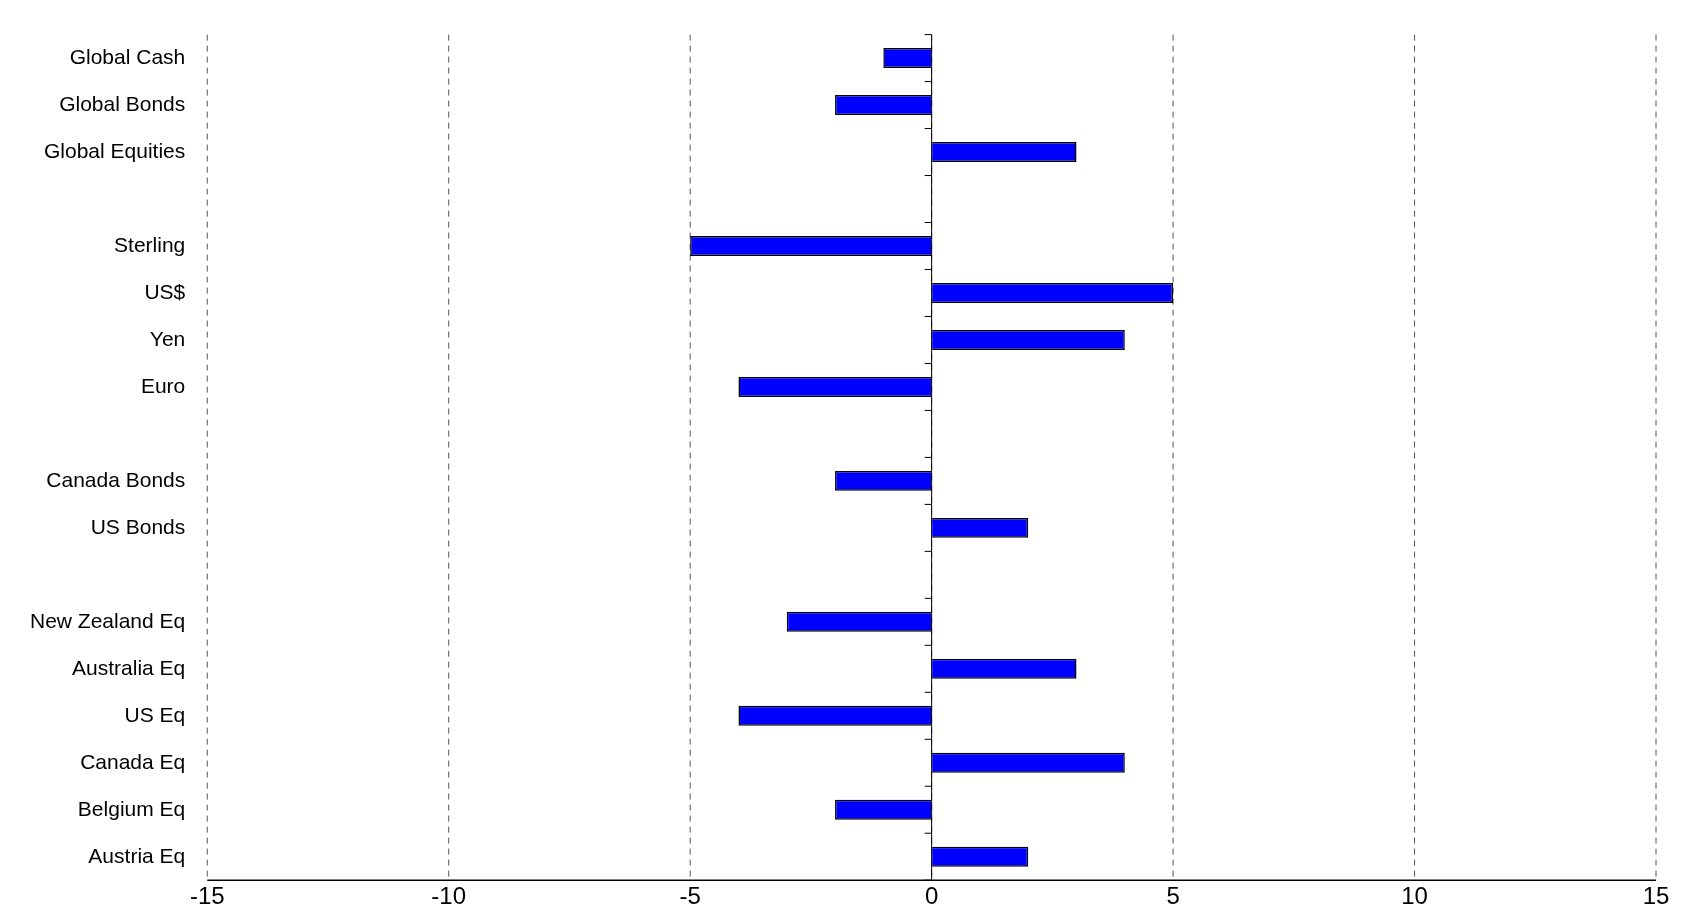 The height and width of the screenshot is (921, 1686). What do you see at coordinates (155, 714) in the screenshot?
I see `y-tick-label: US Eq` at bounding box center [155, 714].